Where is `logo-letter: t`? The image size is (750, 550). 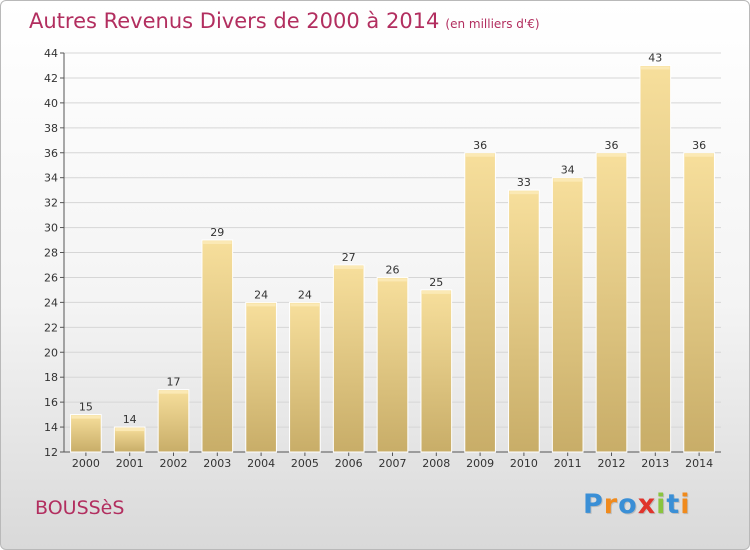
logo-letter: t is located at coordinates (673, 504).